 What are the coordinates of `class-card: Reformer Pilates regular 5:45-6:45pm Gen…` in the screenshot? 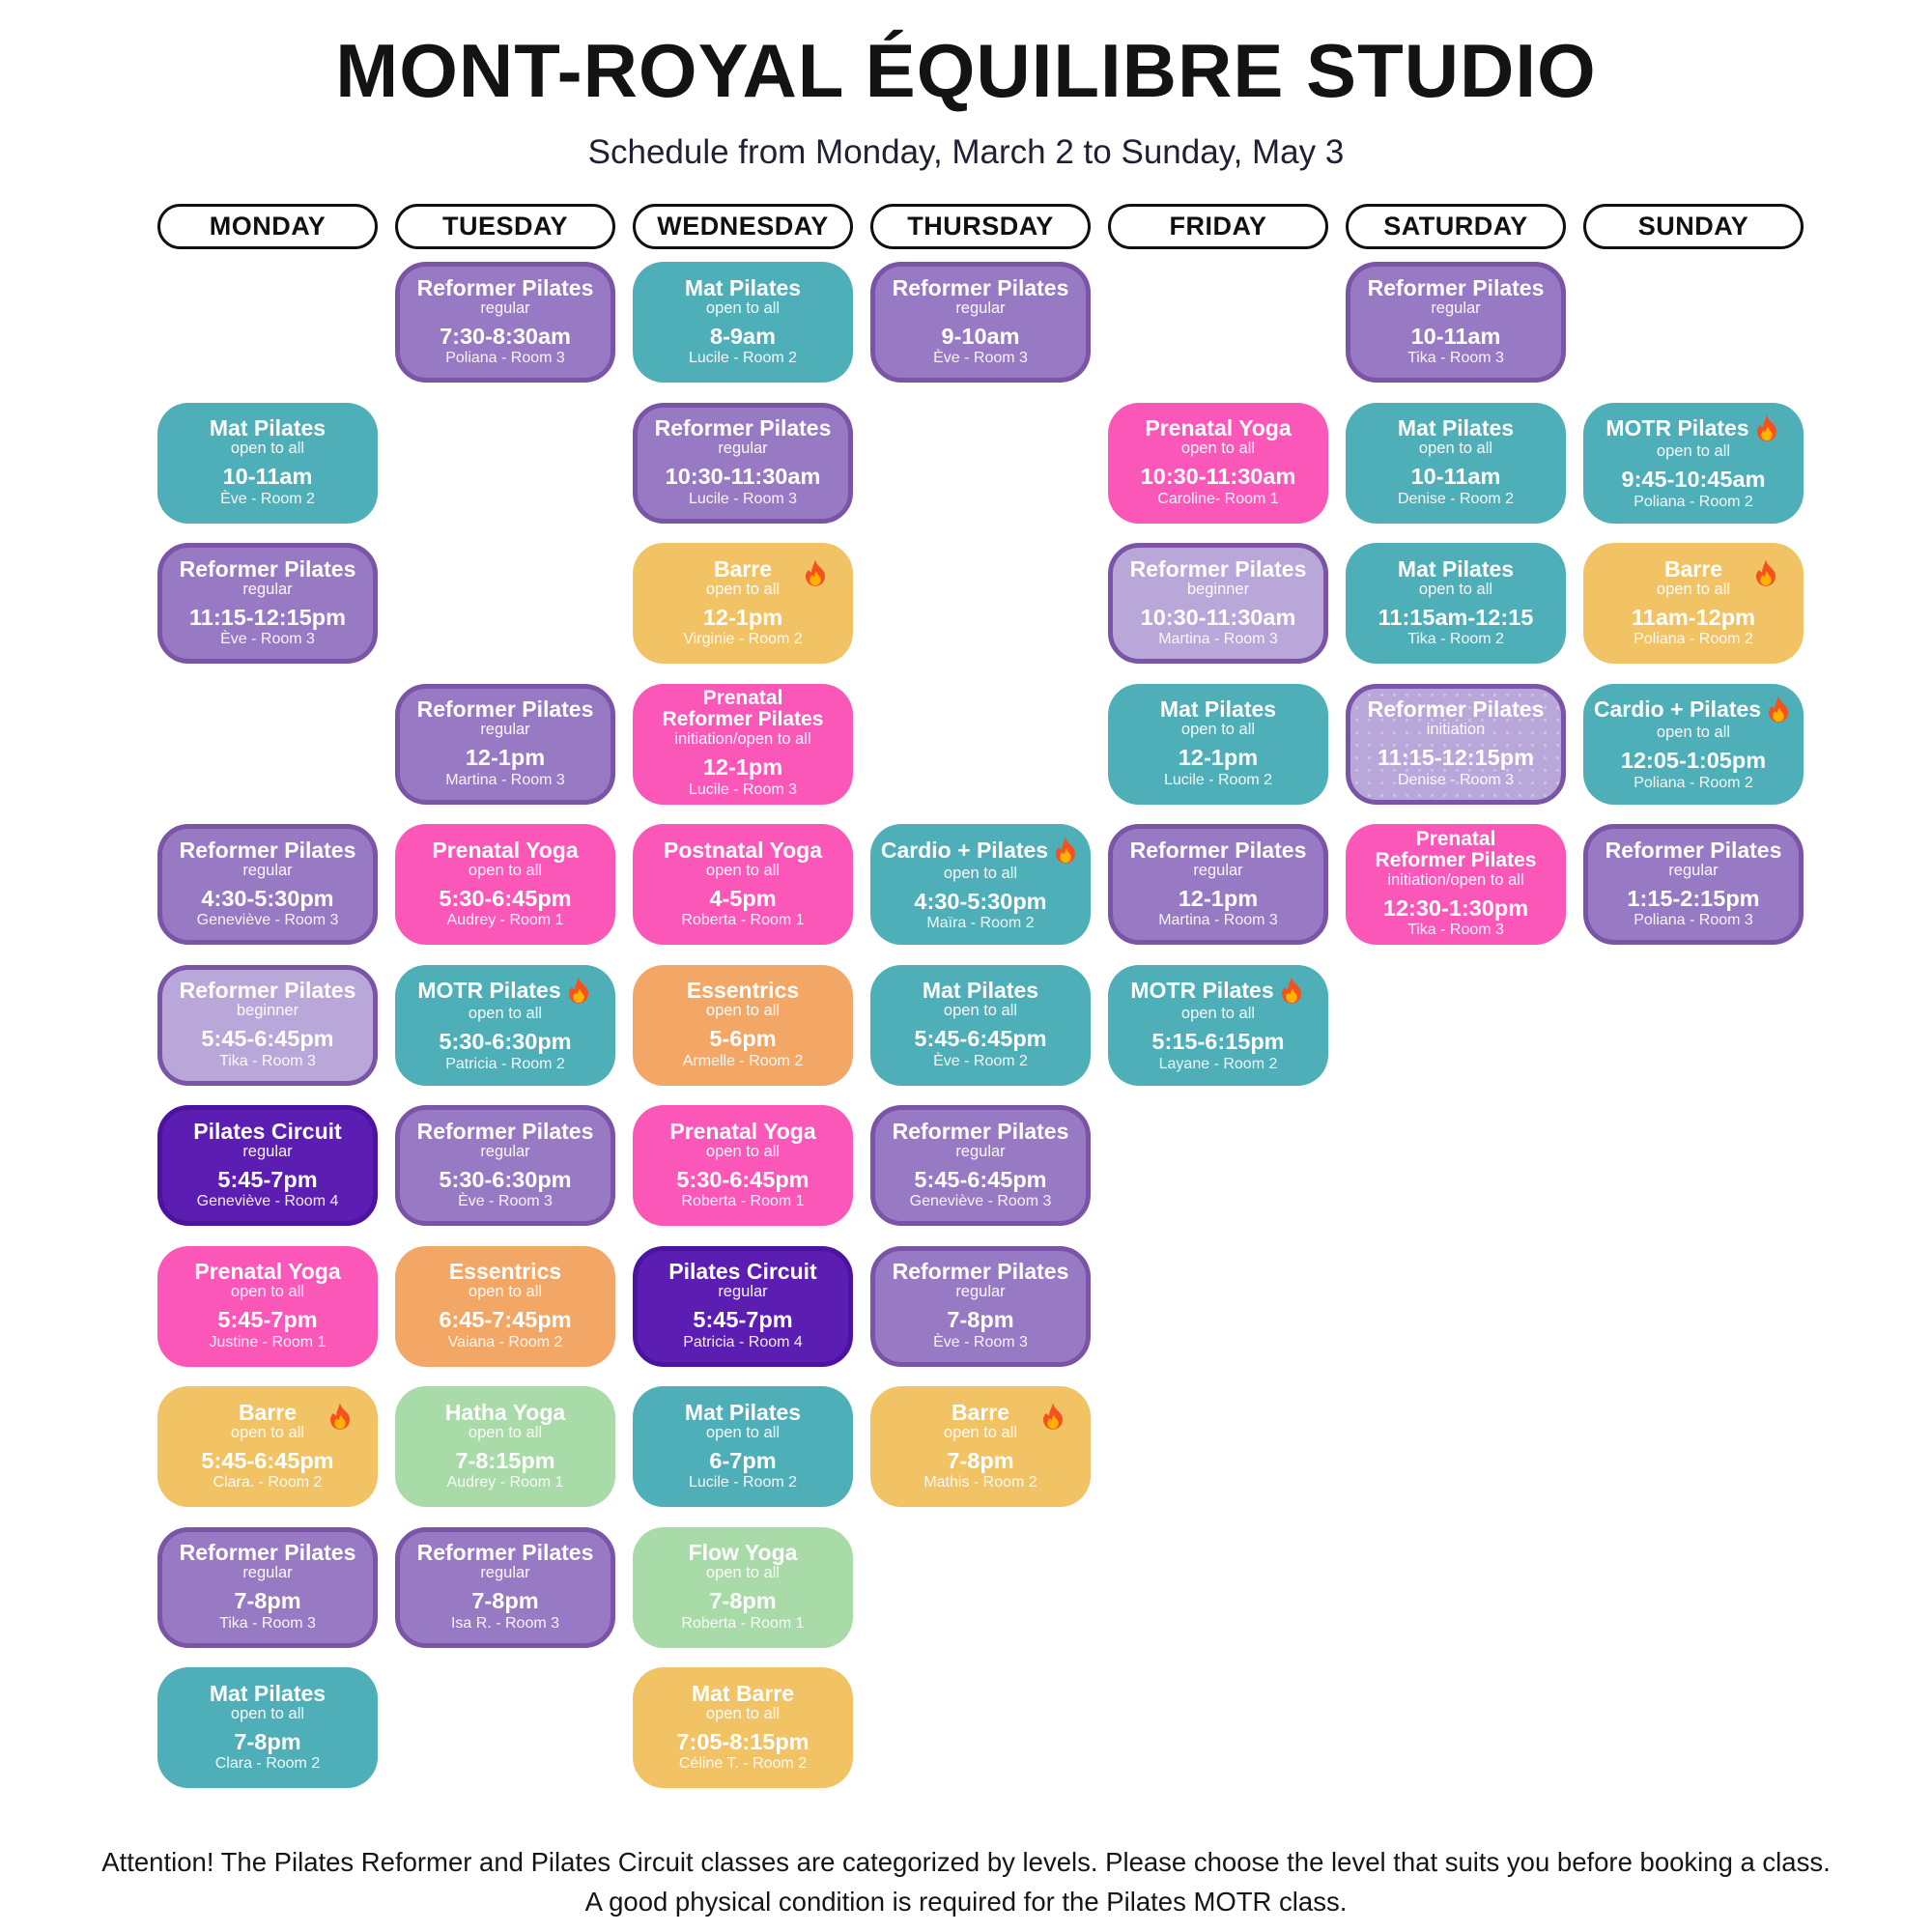 It's located at (980, 1165).